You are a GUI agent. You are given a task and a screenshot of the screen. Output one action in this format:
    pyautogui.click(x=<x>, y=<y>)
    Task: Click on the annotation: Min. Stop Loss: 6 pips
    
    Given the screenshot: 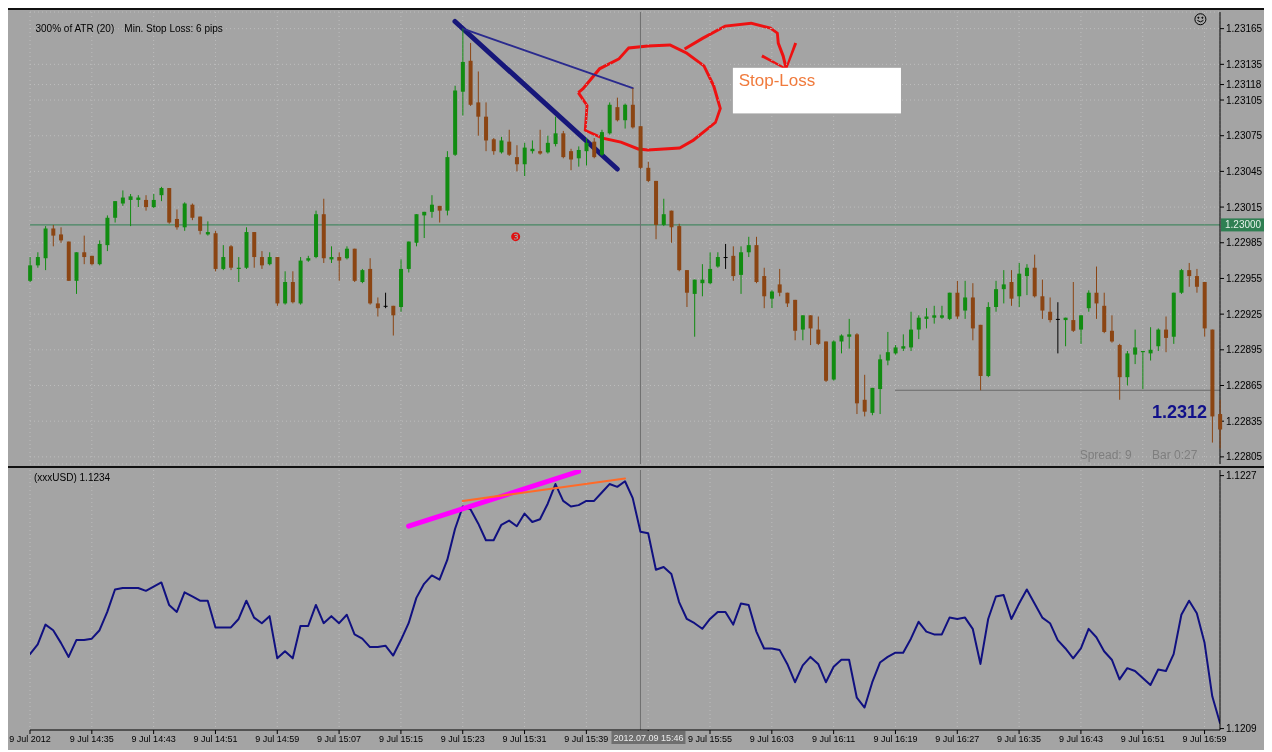 What is the action you would take?
    pyautogui.click(x=173, y=28)
    